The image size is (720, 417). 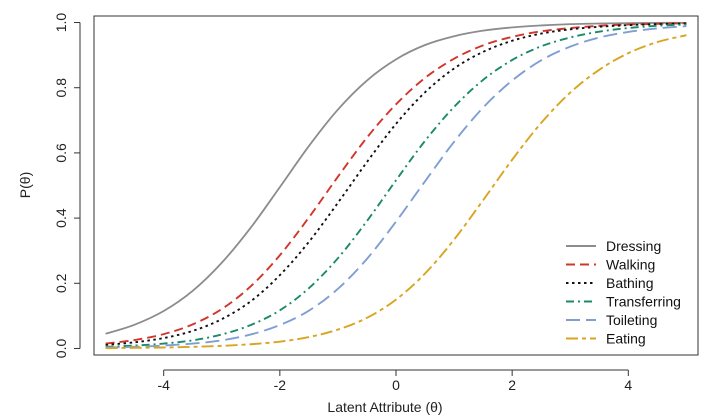 What do you see at coordinates (25, 185) in the screenshot?
I see `y-axis-label: P(θ)` at bounding box center [25, 185].